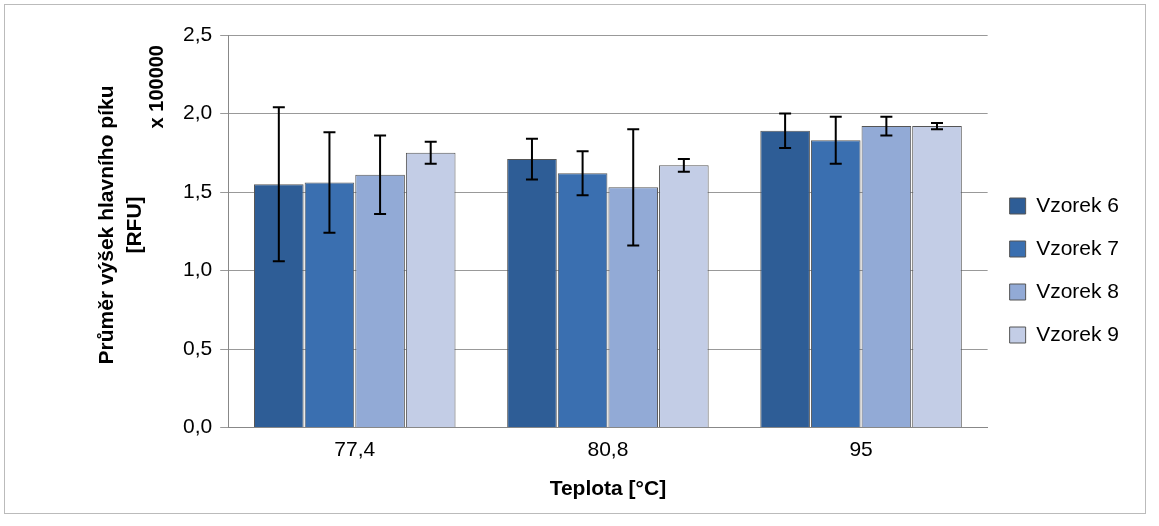  Describe the element at coordinates (1077, 290) in the screenshot. I see `legend-label: Vzorek 8` at that location.